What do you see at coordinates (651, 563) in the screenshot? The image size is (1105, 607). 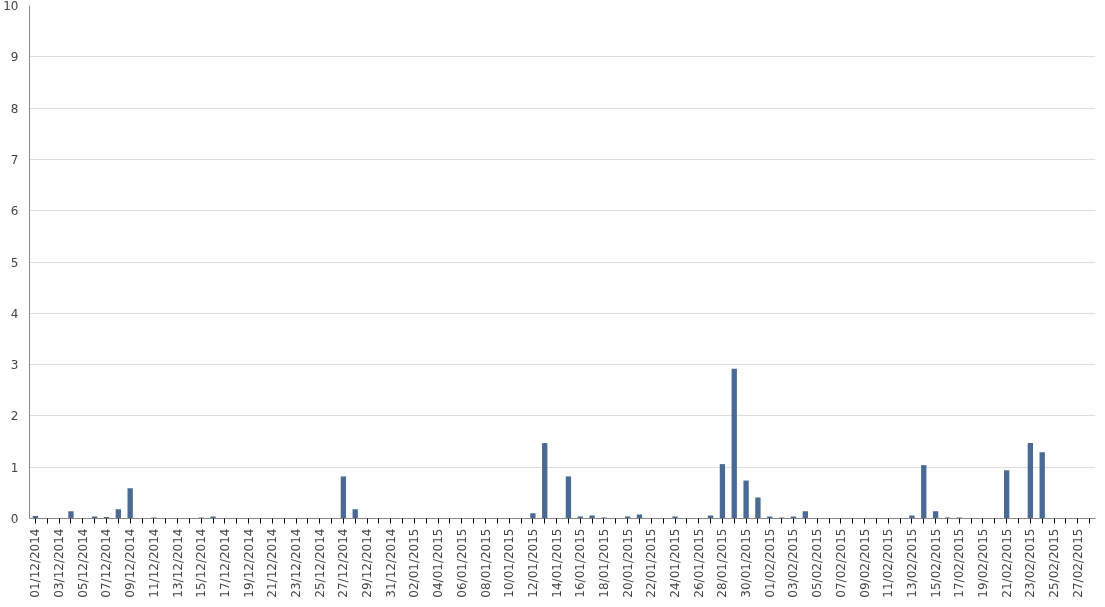 I see `x-tick-label: 22/01/2015` at bounding box center [651, 563].